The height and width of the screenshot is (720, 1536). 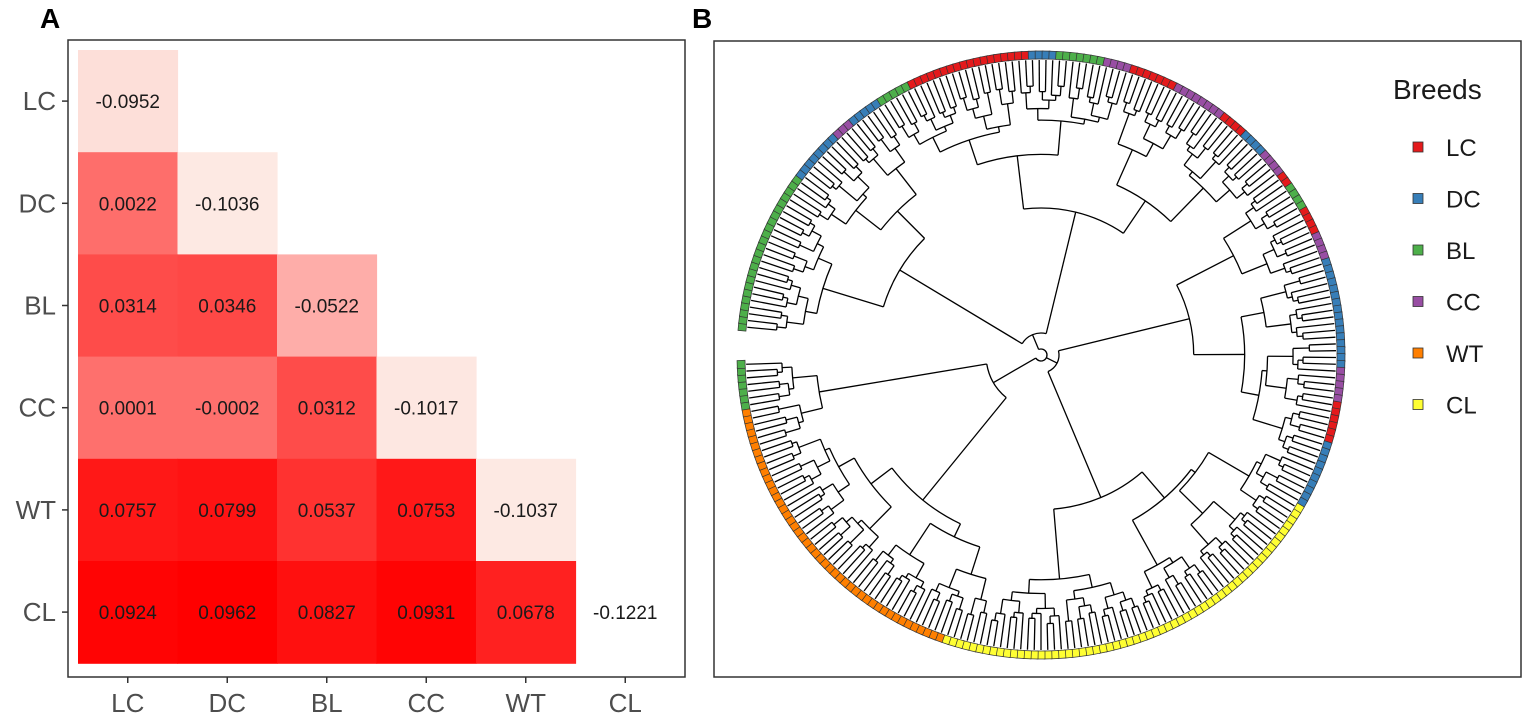 I want to click on heatmap-cell-label: 0.0757, so click(x=128, y=511).